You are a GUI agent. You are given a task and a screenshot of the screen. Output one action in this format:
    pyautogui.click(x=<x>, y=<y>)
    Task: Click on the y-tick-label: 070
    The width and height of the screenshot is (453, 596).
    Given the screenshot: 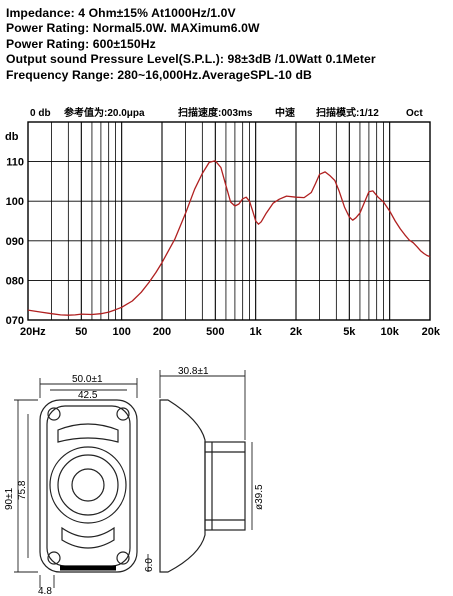 What is the action you would take?
    pyautogui.click(x=15, y=321)
    